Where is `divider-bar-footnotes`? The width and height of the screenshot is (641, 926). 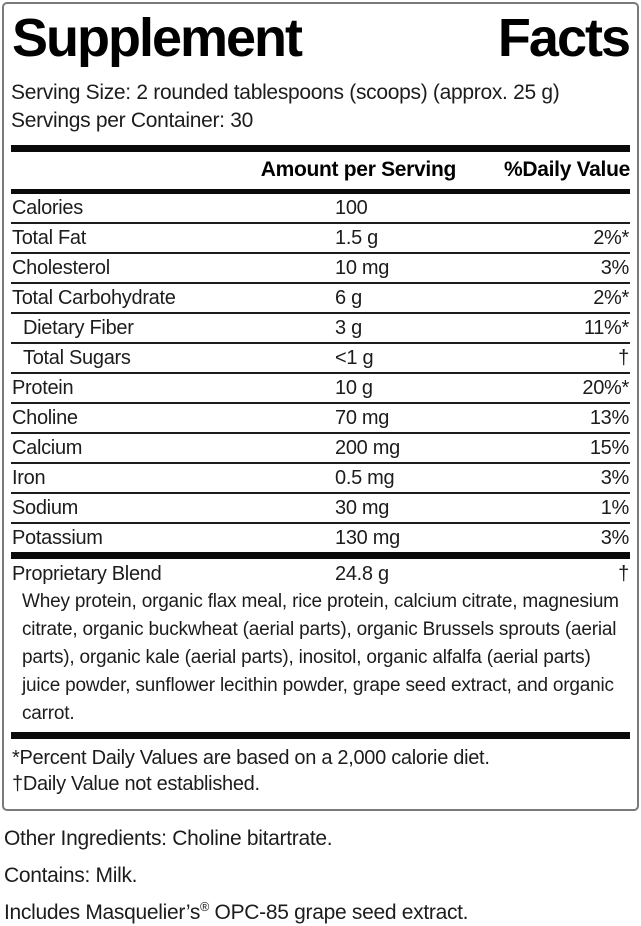 divider-bar-footnotes is located at coordinates (320, 735).